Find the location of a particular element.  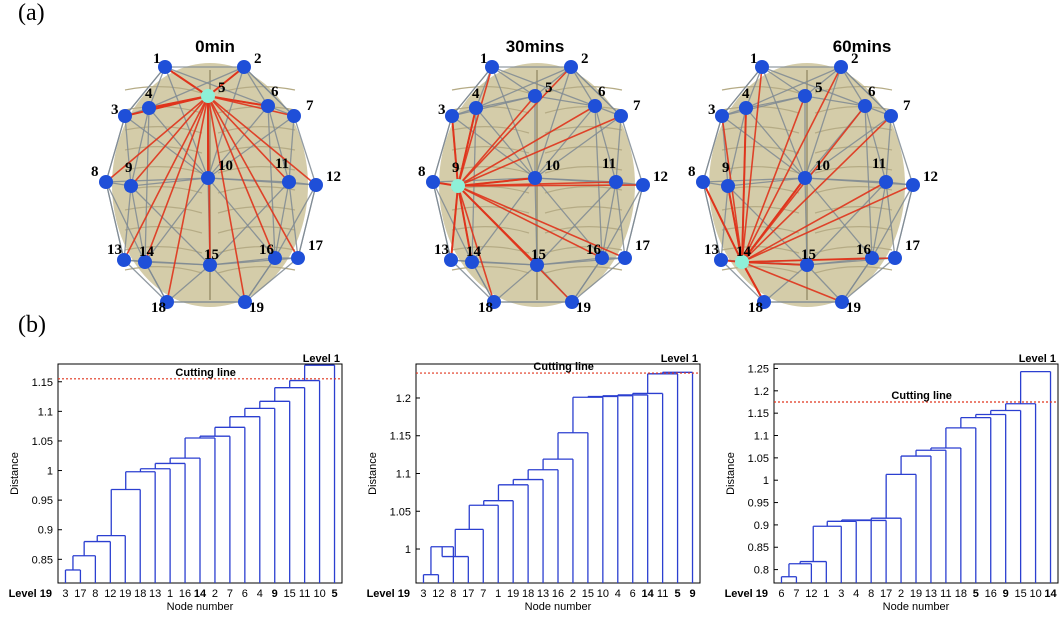

level-19-label: Level 19 is located at coordinates (30, 594).